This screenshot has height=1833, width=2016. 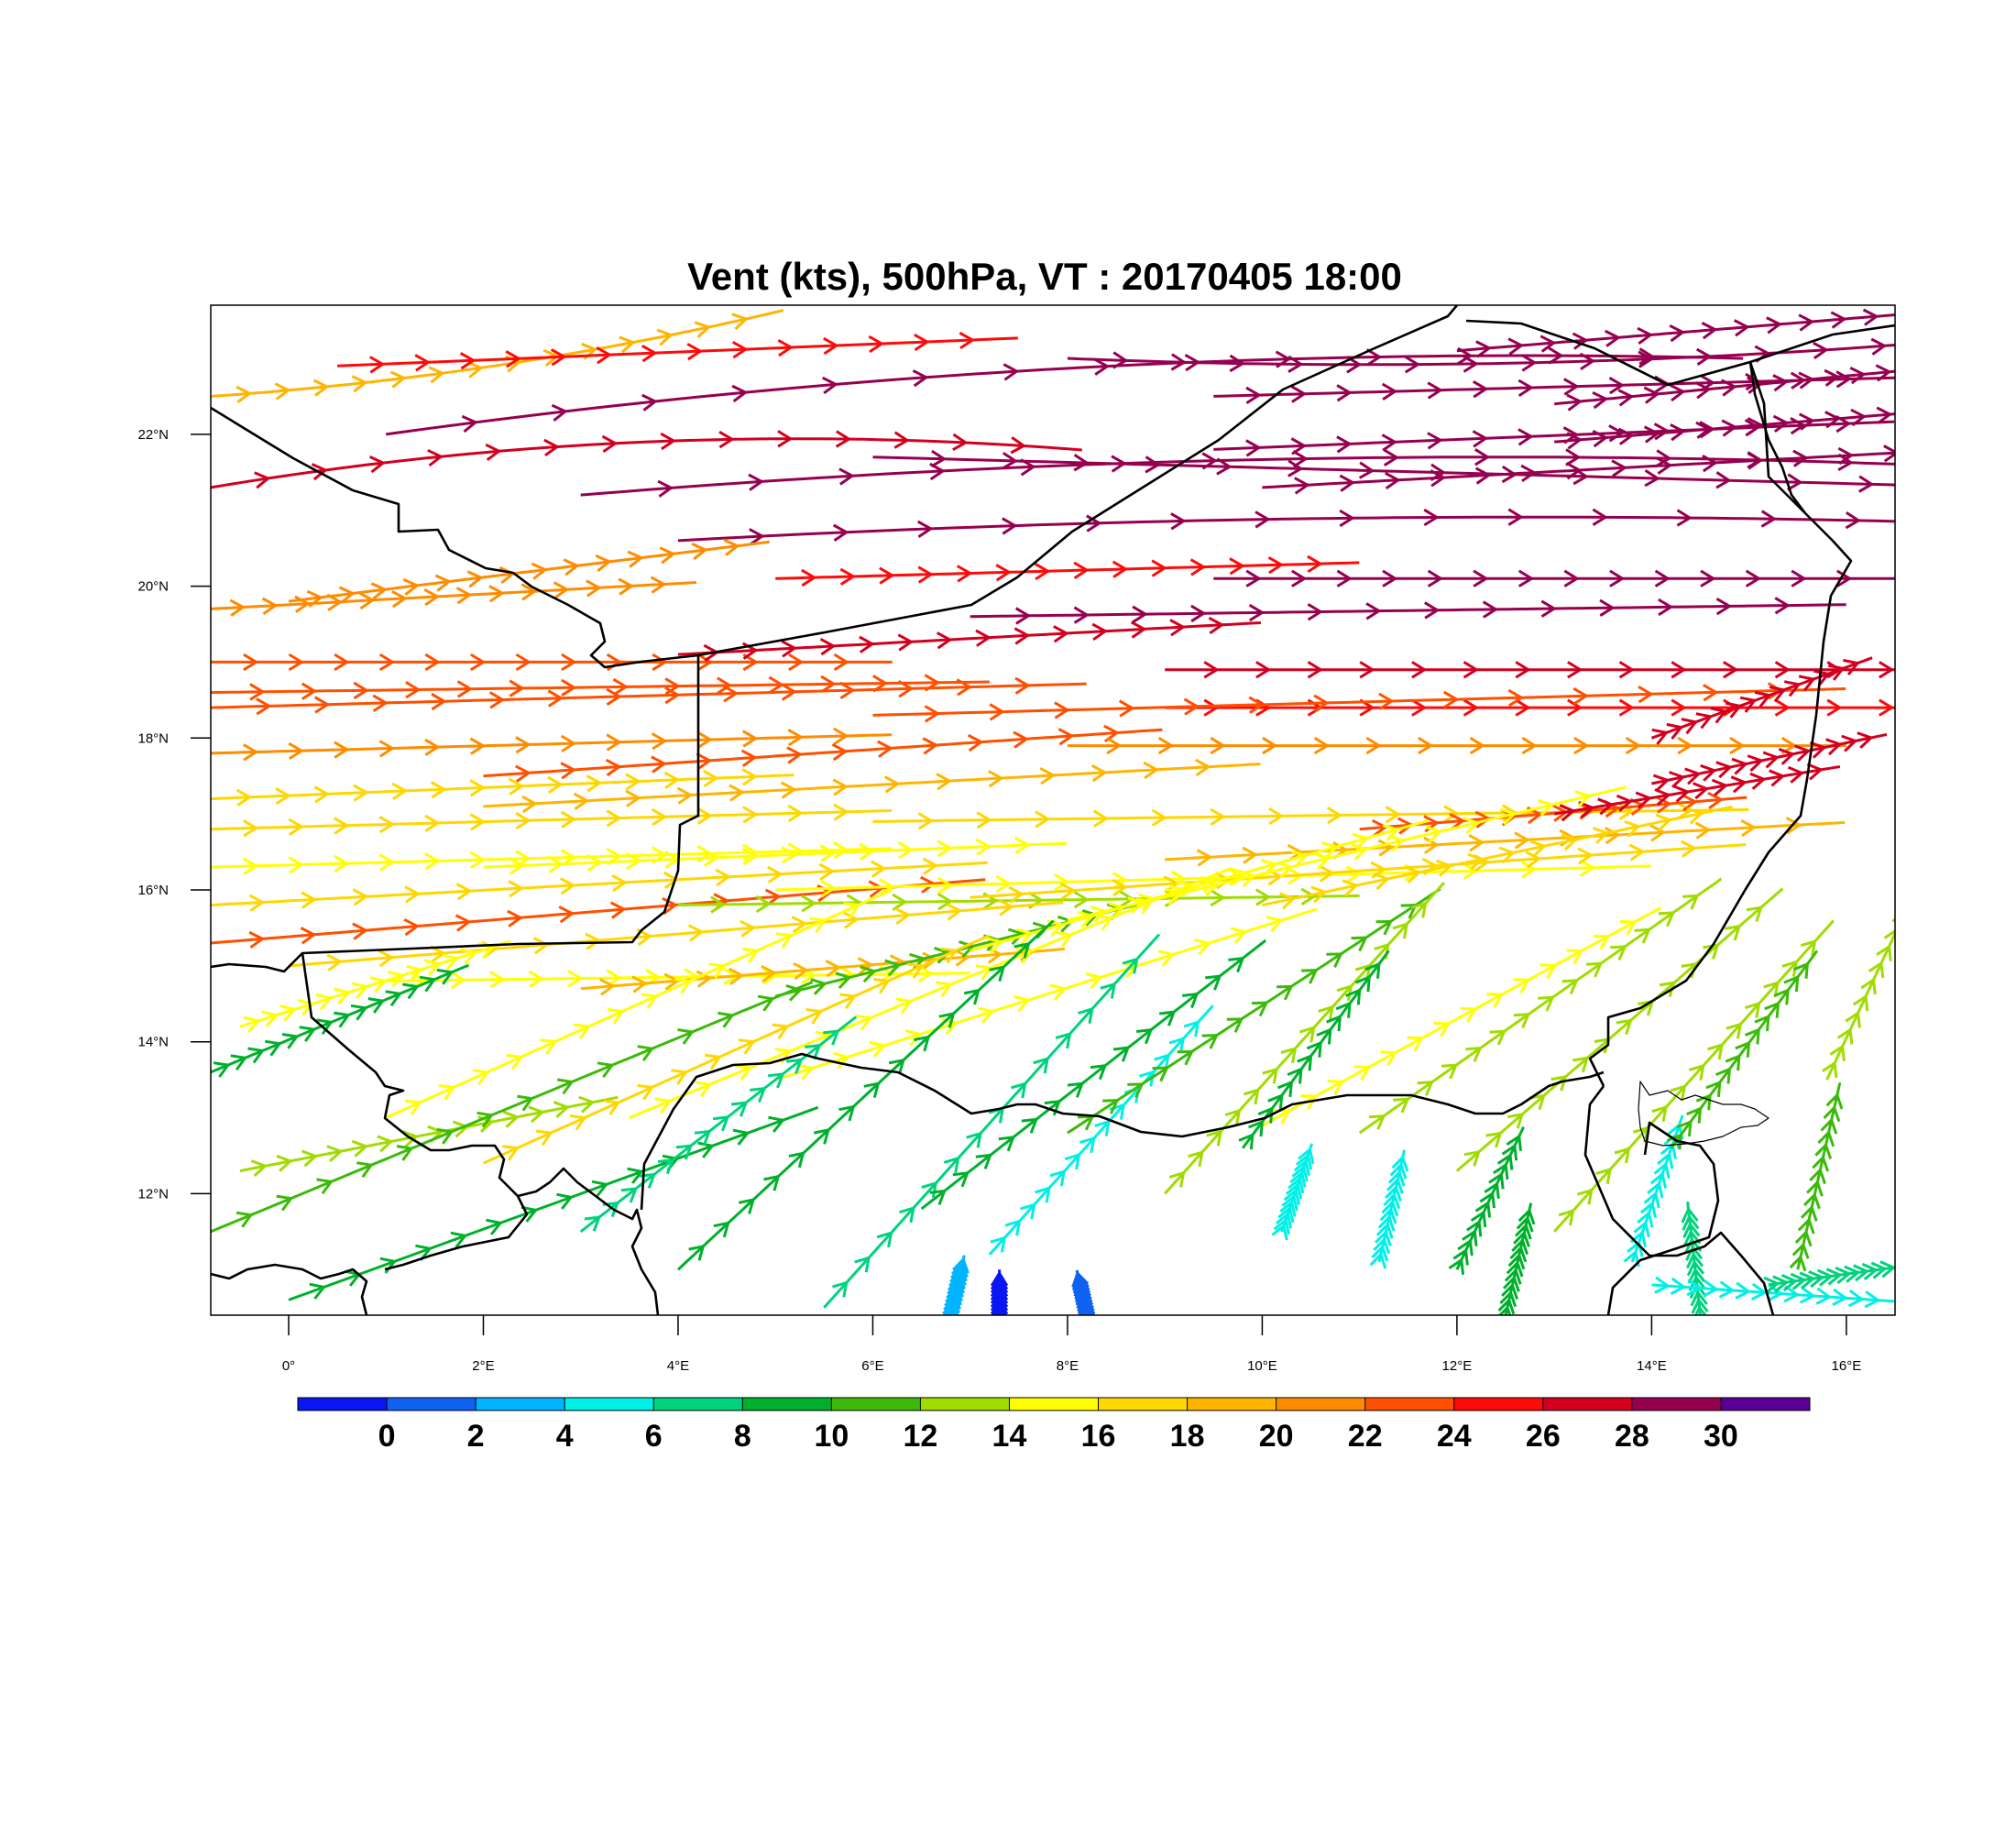 I want to click on border-niger-burkina, so click(x=415, y=1111).